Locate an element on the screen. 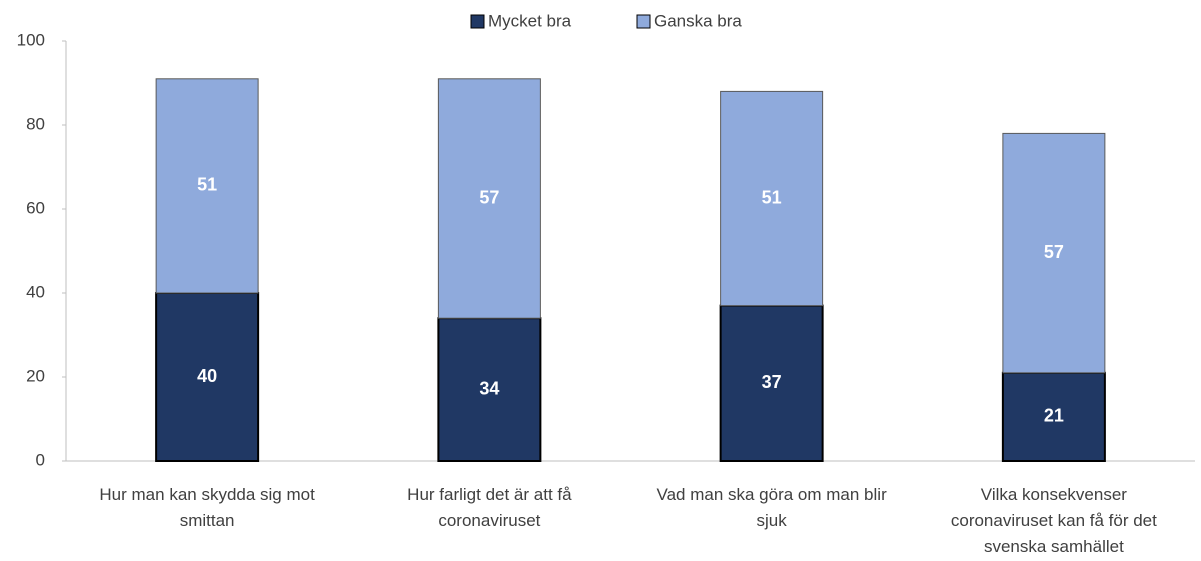  label-line: svenska samhället is located at coordinates (1054, 546).